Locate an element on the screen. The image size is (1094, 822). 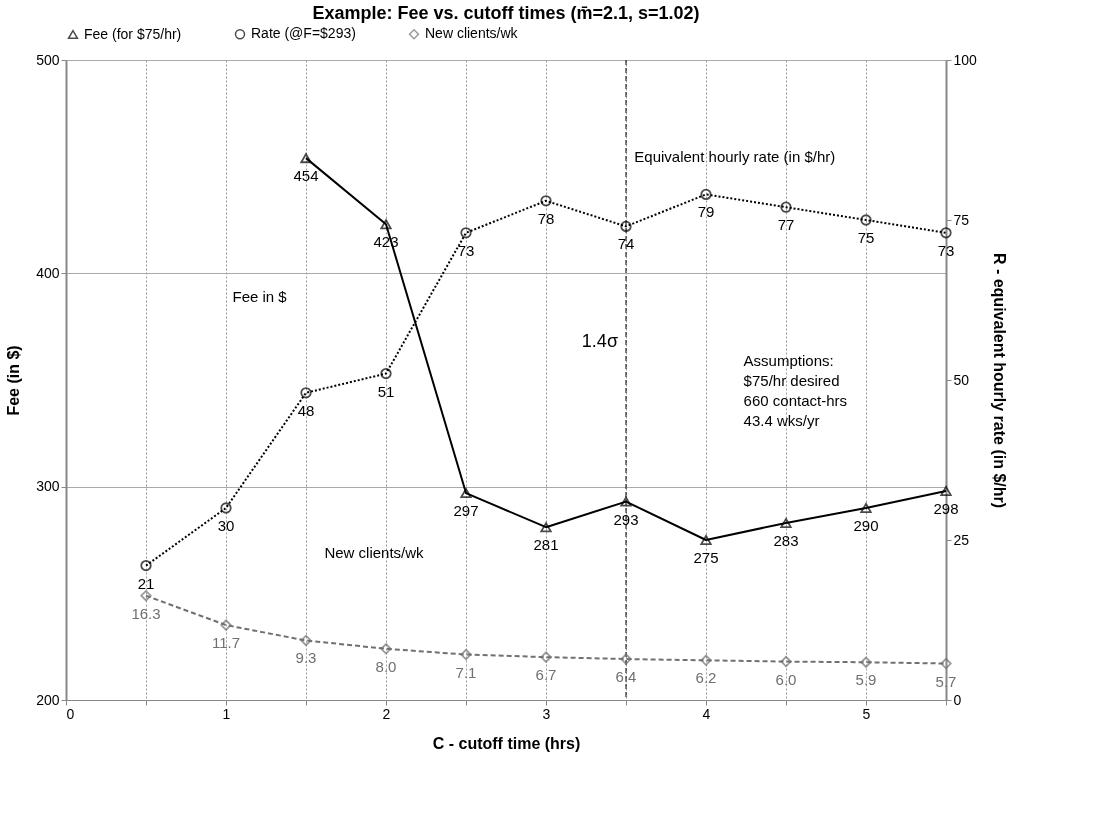
x-tick-label: 4 is located at coordinates (706, 713).